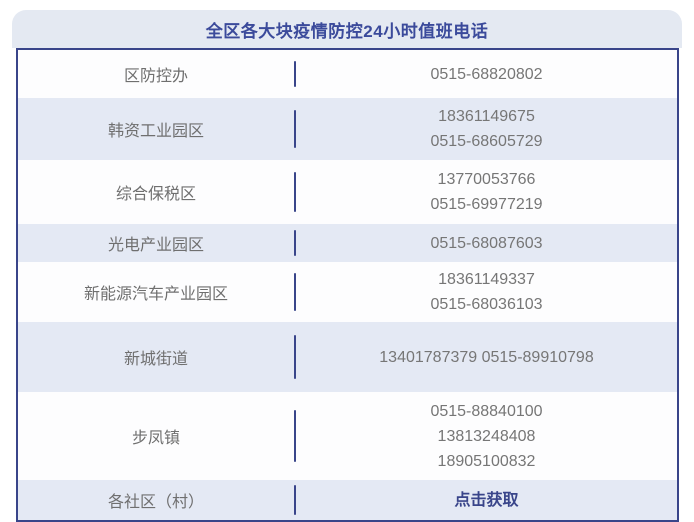 Image resolution: width=694 pixels, height=522 pixels. I want to click on page-title: 全区各大块疫情防控24小时值班电话, so click(347, 31).